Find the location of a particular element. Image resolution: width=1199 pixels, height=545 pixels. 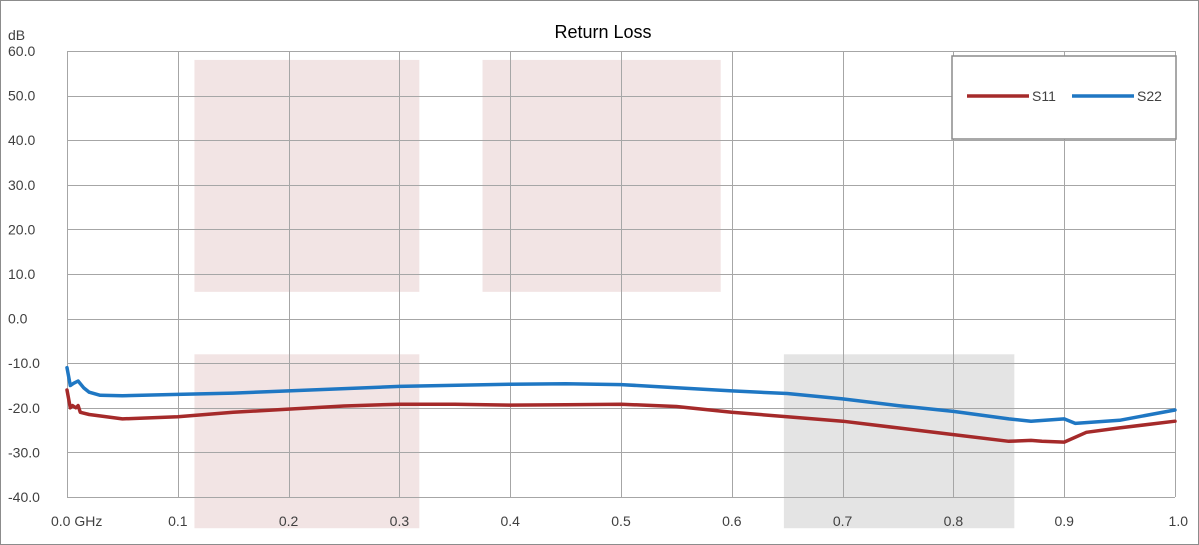

y-tick-label: 40.0 is located at coordinates (21, 140).